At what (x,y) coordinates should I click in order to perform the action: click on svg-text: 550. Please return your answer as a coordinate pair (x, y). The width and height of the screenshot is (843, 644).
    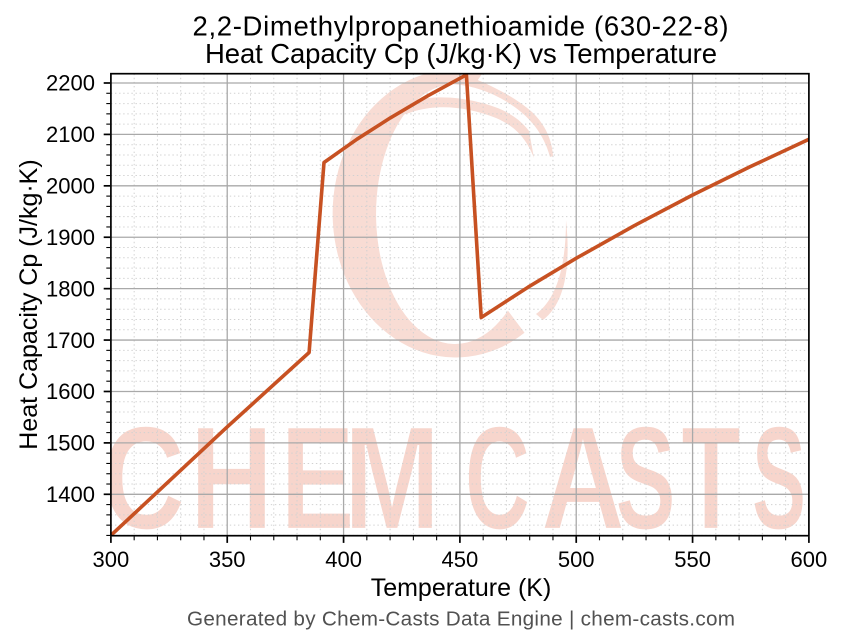
    Looking at the image, I should click on (692, 559).